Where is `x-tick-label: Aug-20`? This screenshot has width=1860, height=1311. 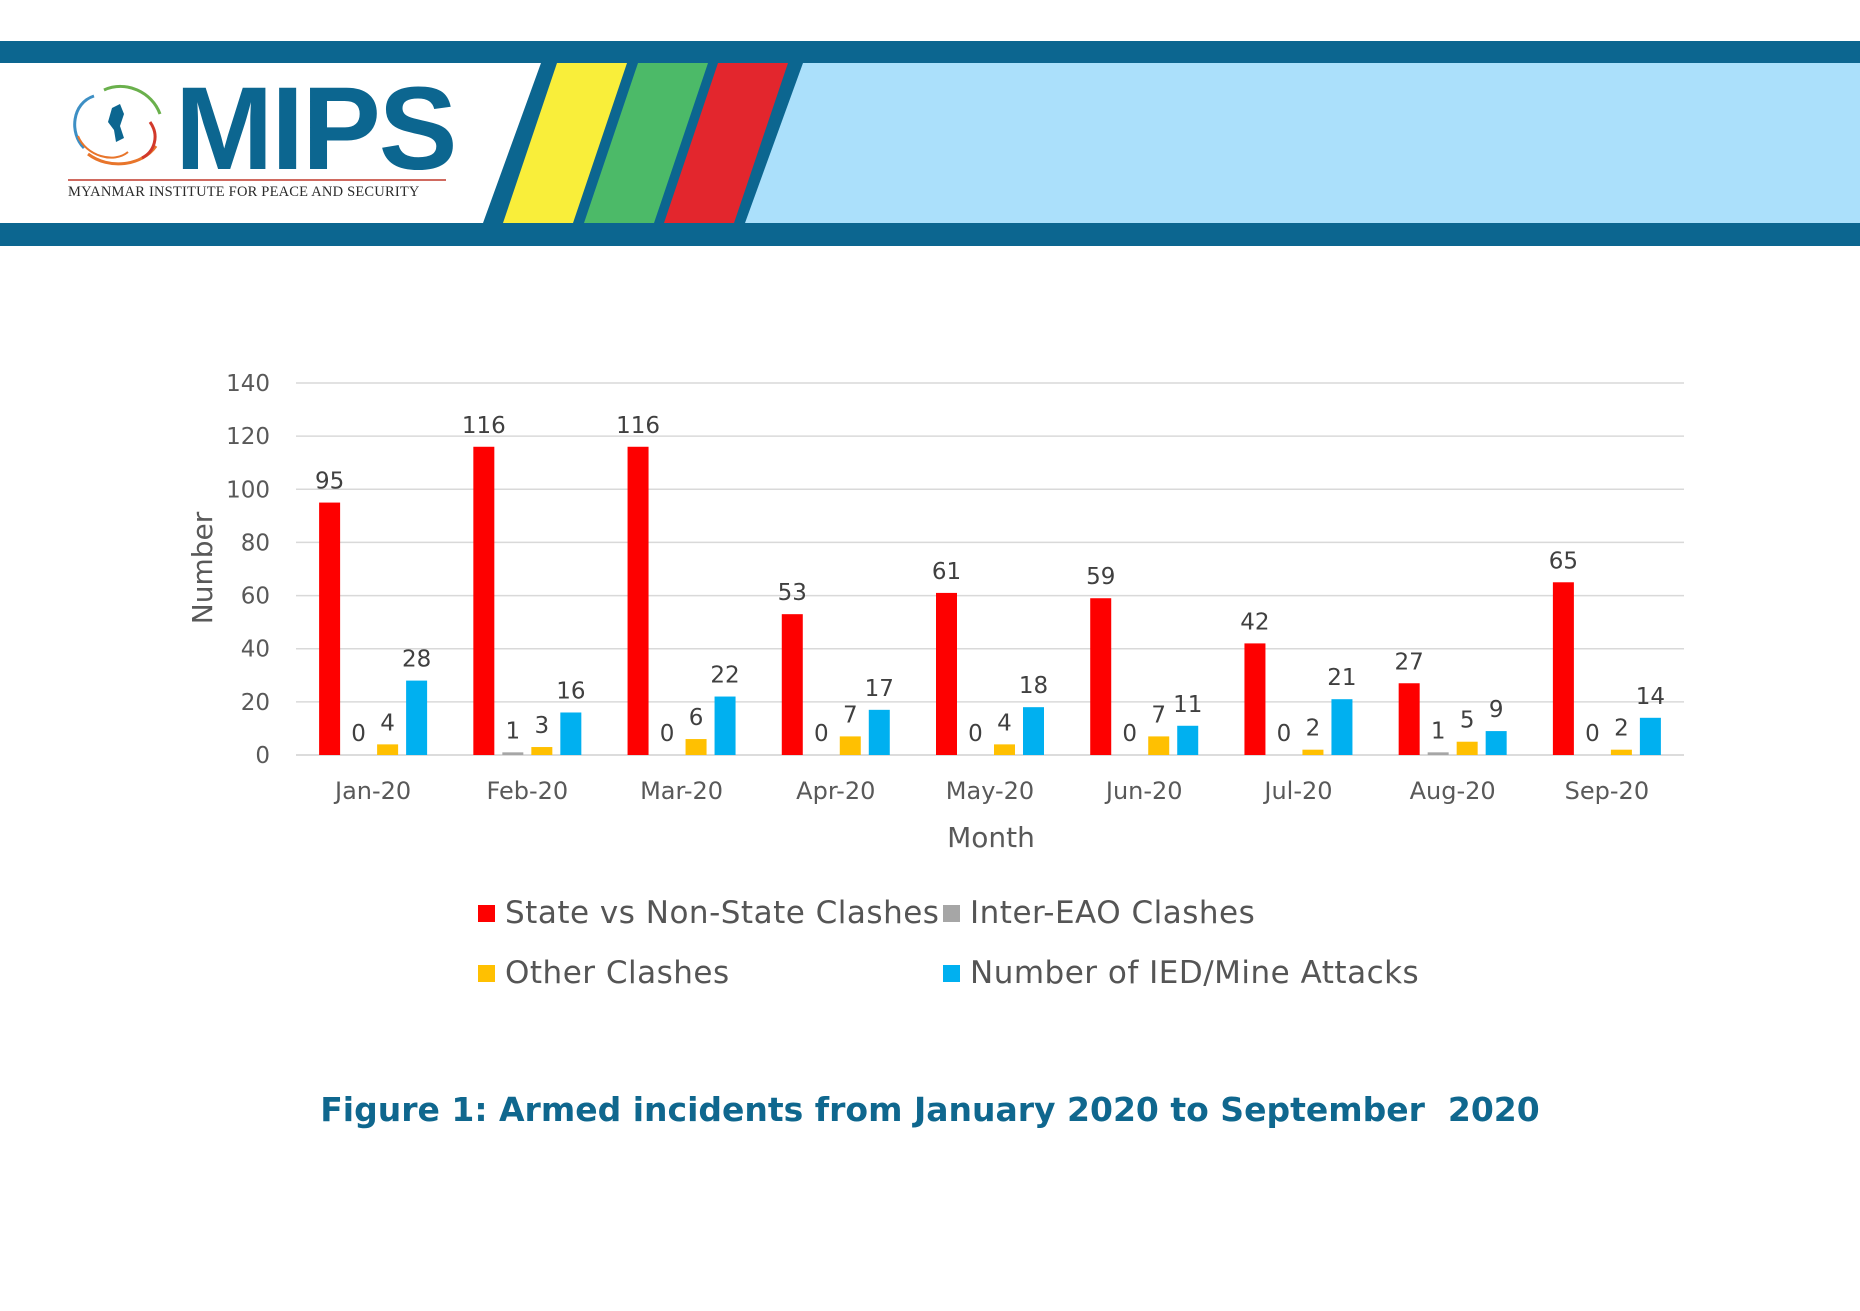 x-tick-label: Aug-20 is located at coordinates (1453, 791).